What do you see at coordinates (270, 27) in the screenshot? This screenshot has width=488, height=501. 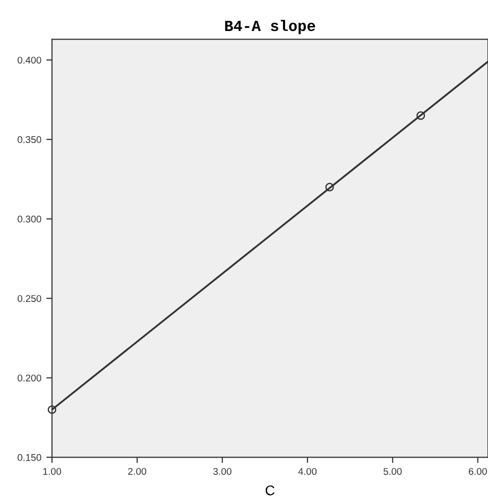 I see `chart-title: B4-A slope` at bounding box center [270, 27].